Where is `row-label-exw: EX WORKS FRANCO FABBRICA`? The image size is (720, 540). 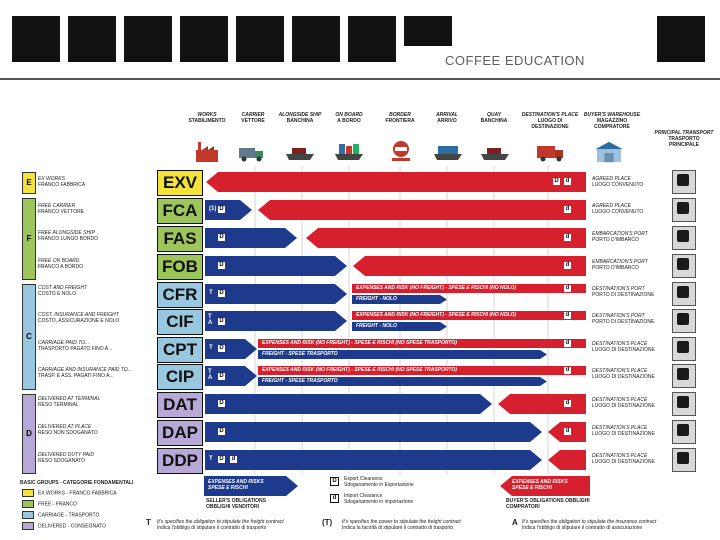 row-label-exw: EX WORKS FRANCO FABBRICA is located at coordinates (98, 182).